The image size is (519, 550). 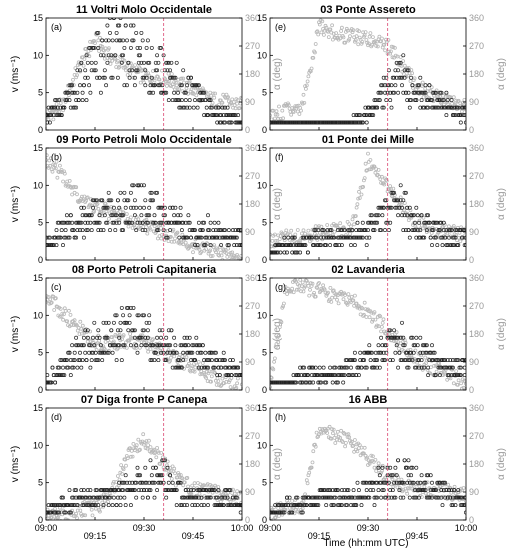 What do you see at coordinates (250, 492) in the screenshot?
I see `y-right-tick-label: 90` at bounding box center [250, 492].